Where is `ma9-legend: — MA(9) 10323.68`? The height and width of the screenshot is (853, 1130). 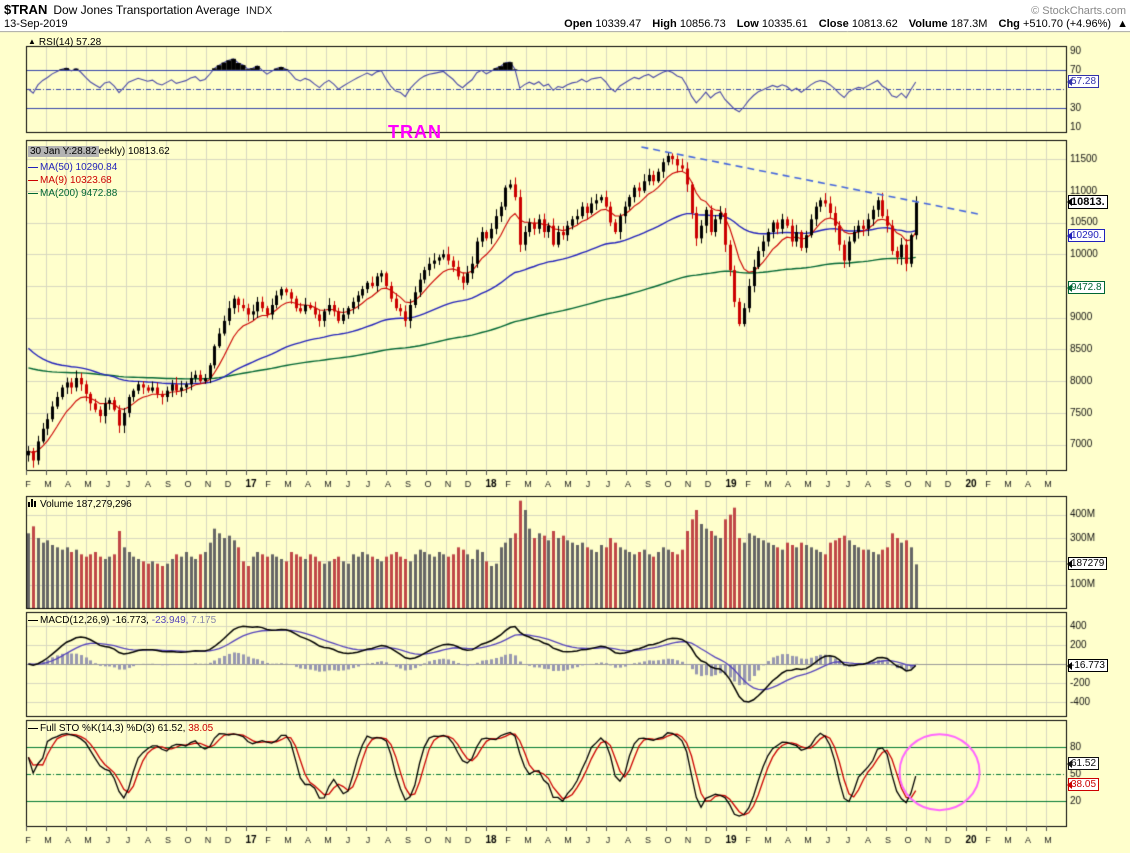
ma9-legend: — MA(9) 10323.68 is located at coordinates (70, 180).